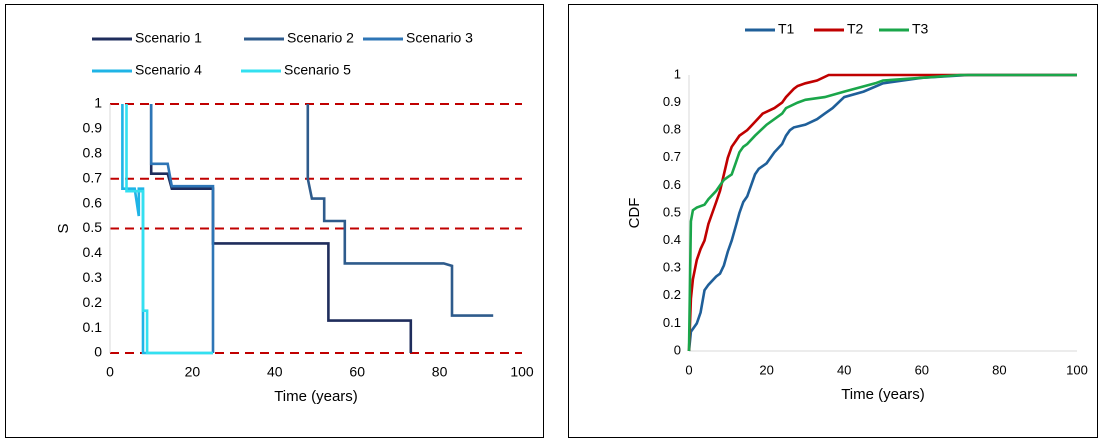 This screenshot has height=443, width=1104. What do you see at coordinates (317, 70) in the screenshot?
I see `legend-label-5: Scenario 5` at bounding box center [317, 70].